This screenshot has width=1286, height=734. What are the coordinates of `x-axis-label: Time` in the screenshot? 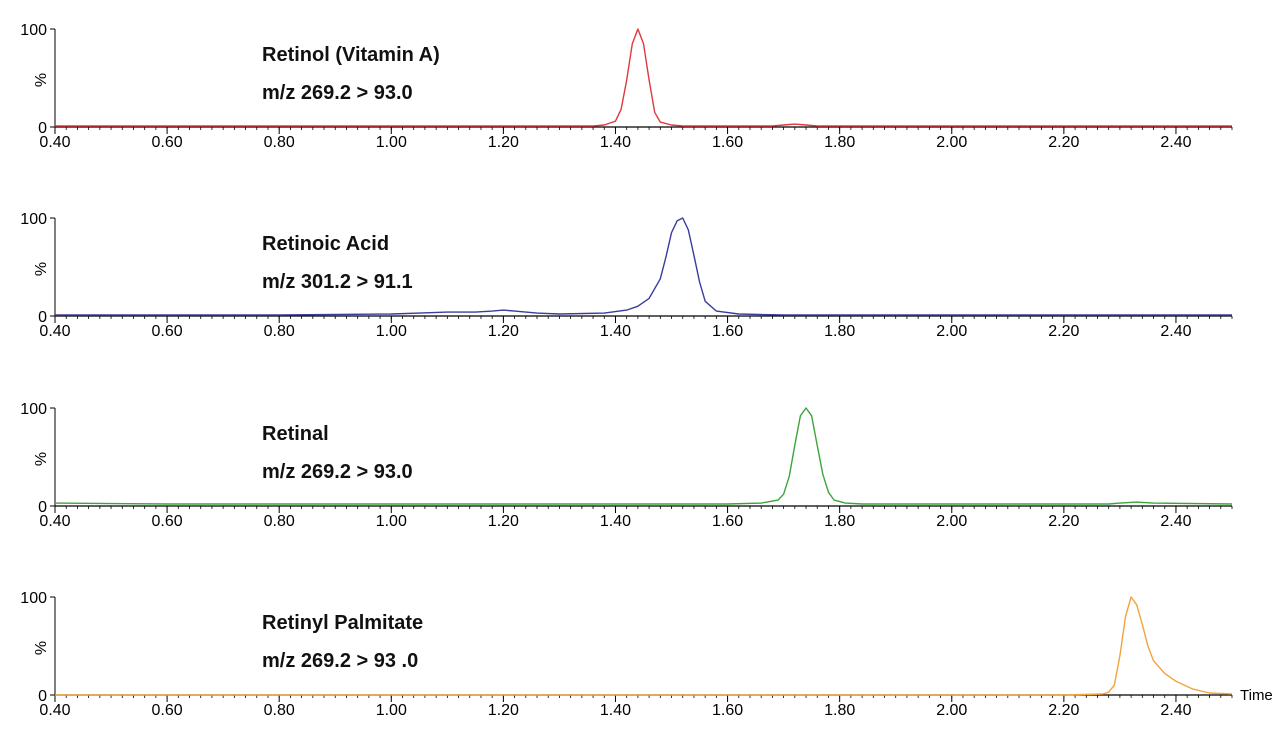 It's located at (1256, 695).